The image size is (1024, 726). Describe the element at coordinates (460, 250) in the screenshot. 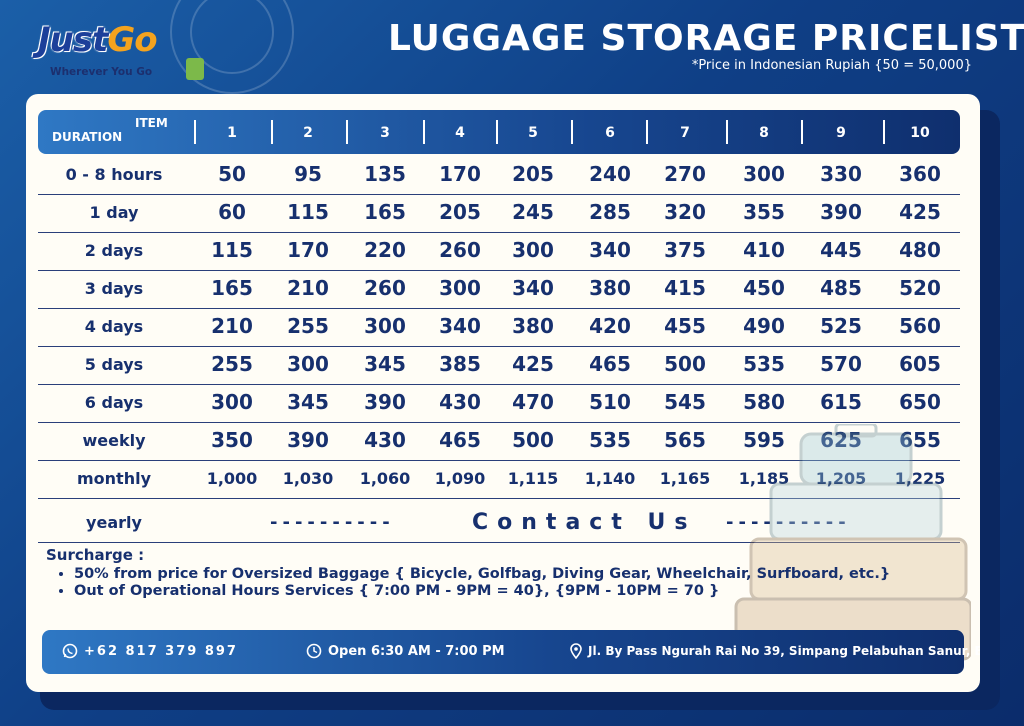

I see `price-cell: 260` at that location.